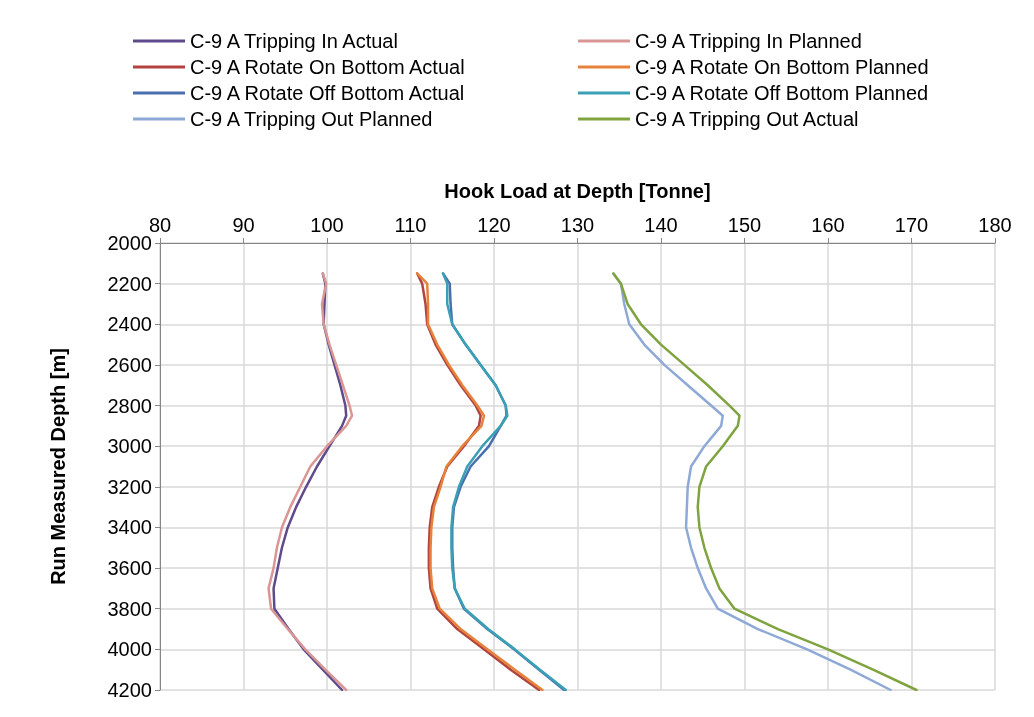 The height and width of the screenshot is (717, 1034). What do you see at coordinates (129, 568) in the screenshot?
I see `y-tick-label: 3600` at bounding box center [129, 568].